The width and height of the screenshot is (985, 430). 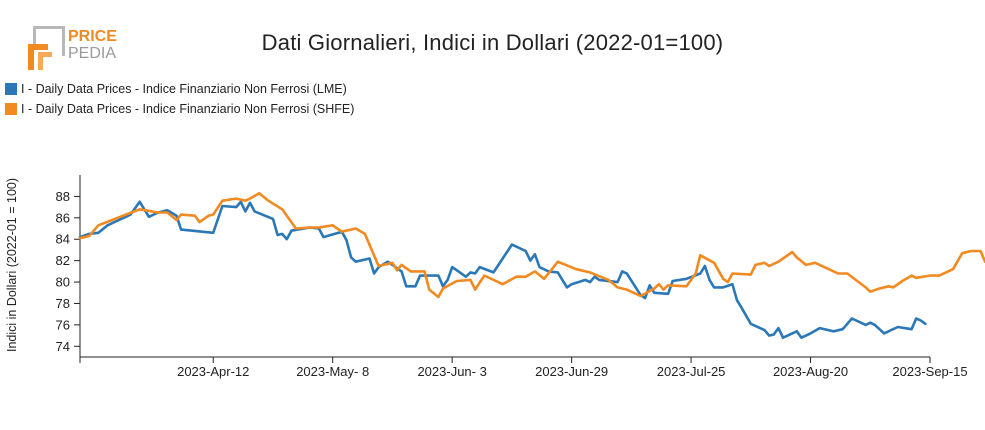 I want to click on y-tick-label: 82, so click(x=63, y=260).